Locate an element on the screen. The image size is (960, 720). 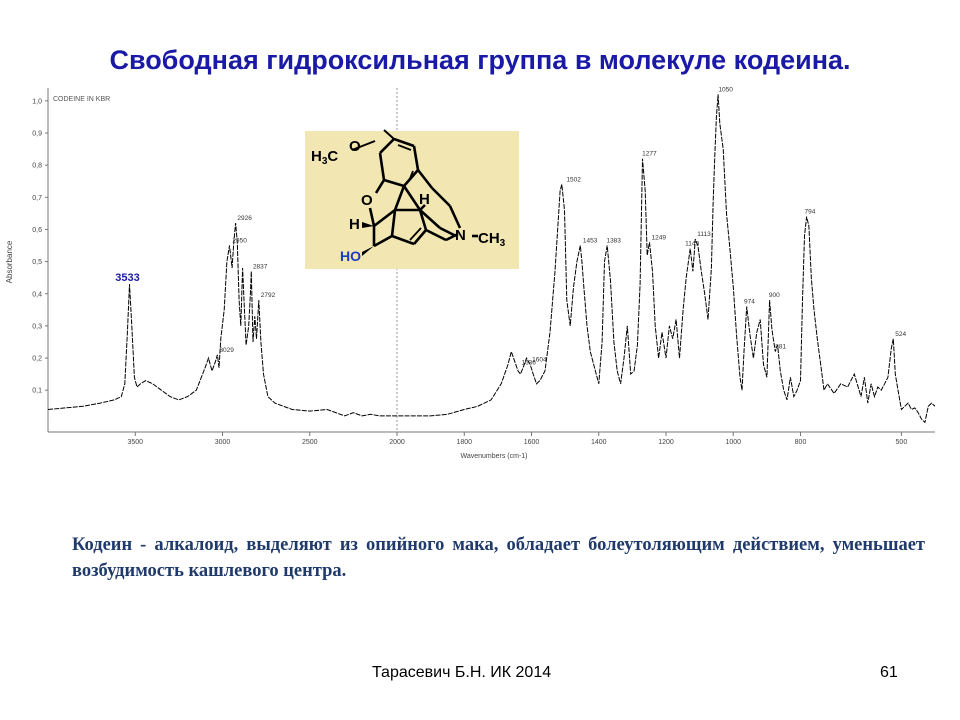
hydroxyl-label: HO is located at coordinates (350, 256).